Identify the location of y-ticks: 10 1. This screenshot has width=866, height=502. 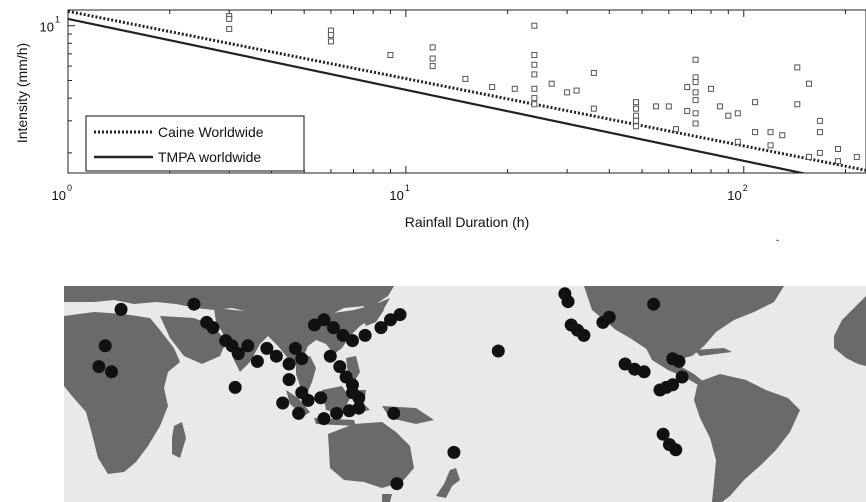
(57, 84).